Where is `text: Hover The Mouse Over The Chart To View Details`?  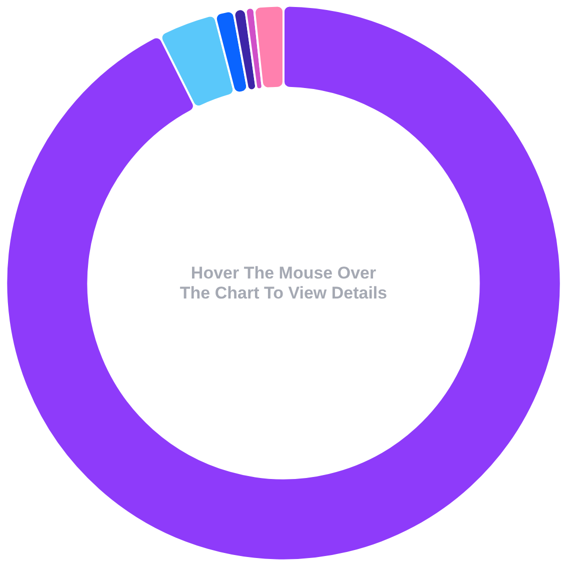
text: Hover The Mouse Over The Chart To View Details is located at coordinates (284, 283).